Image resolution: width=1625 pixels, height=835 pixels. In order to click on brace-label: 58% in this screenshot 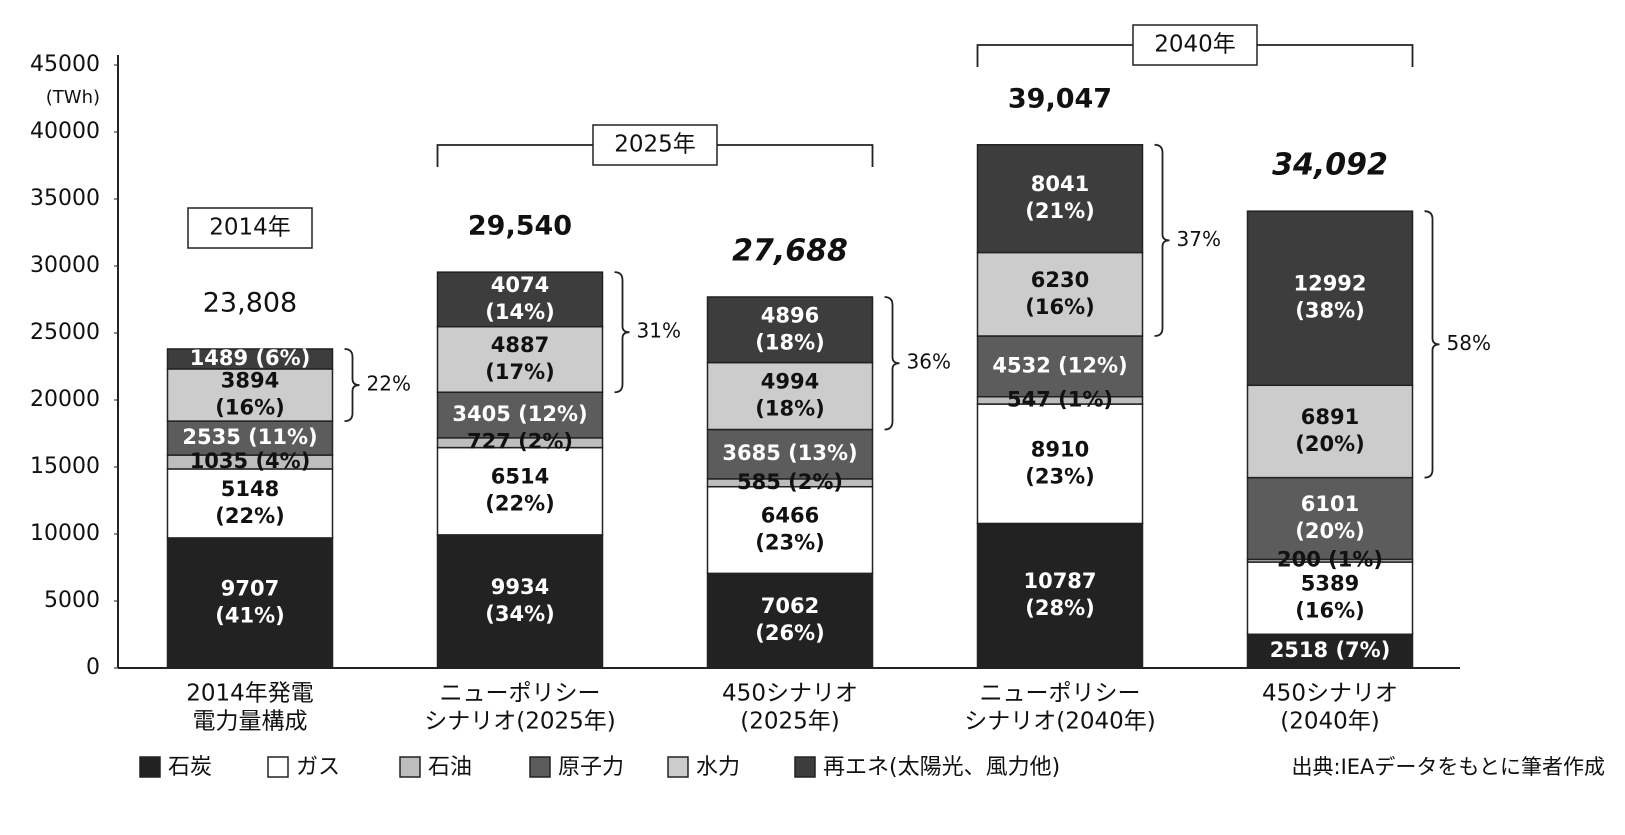, I will do `click(1469, 343)`.